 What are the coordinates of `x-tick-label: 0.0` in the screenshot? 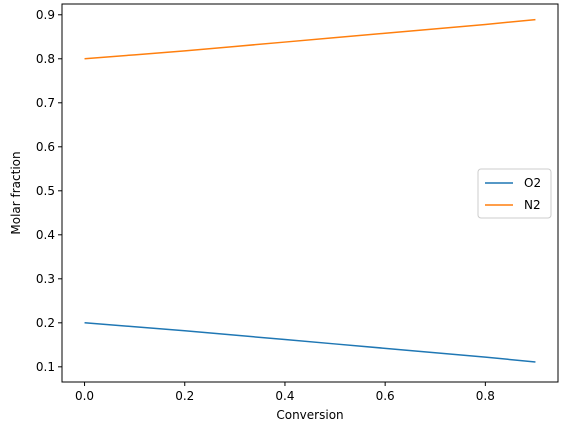 It's located at (84, 396).